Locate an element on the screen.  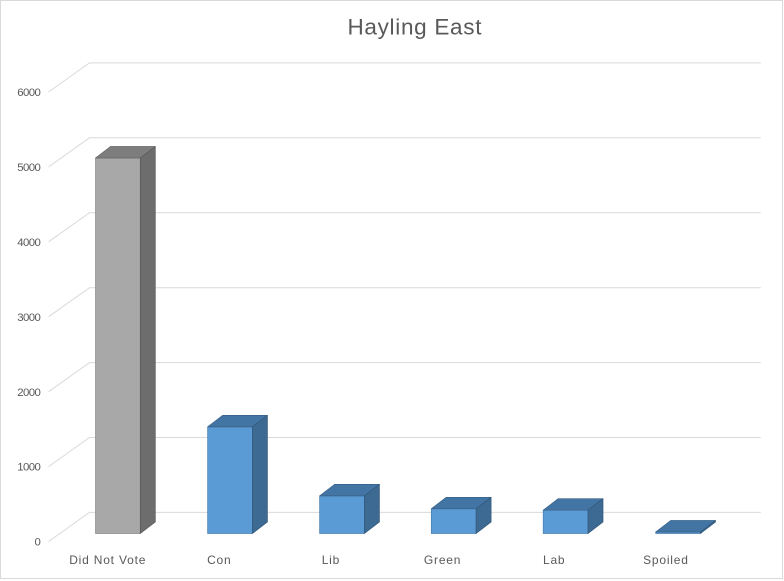
svg-text: 1000 is located at coordinates (28, 468).